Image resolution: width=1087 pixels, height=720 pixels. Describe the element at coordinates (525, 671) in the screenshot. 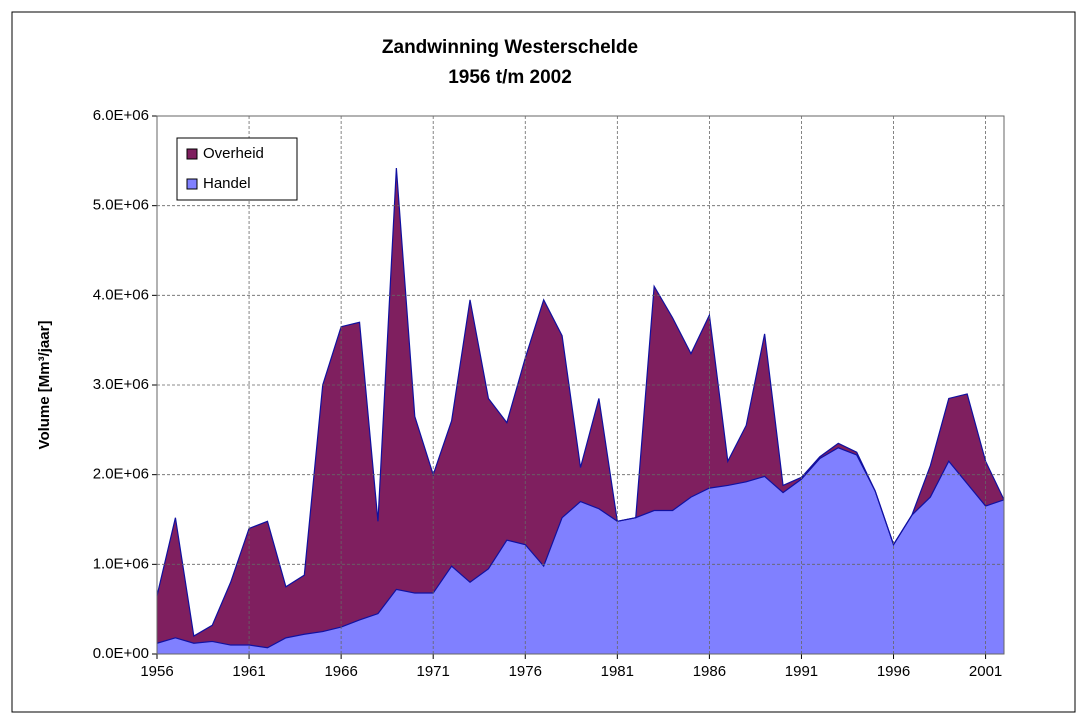

I see `x-tick-label: 1976` at that location.